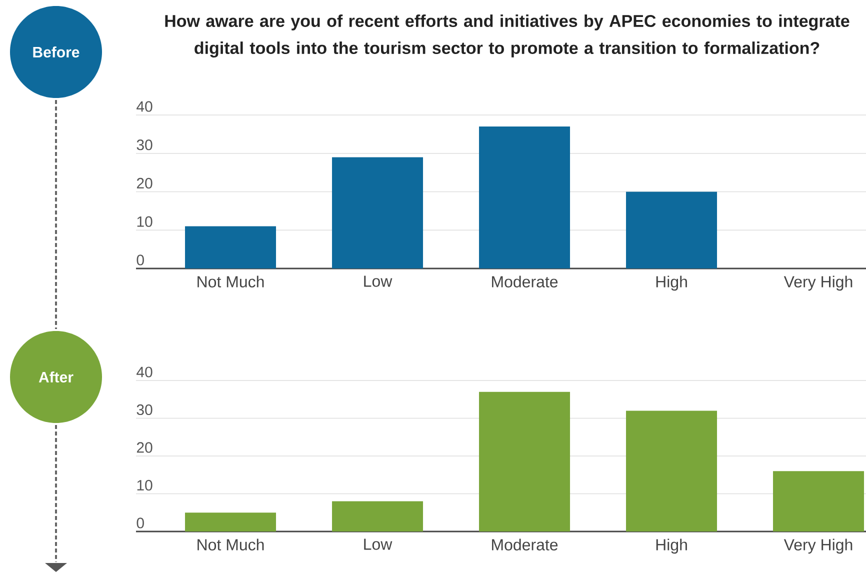 The width and height of the screenshot is (866, 573). What do you see at coordinates (56, 377) in the screenshot?
I see `text: After` at bounding box center [56, 377].